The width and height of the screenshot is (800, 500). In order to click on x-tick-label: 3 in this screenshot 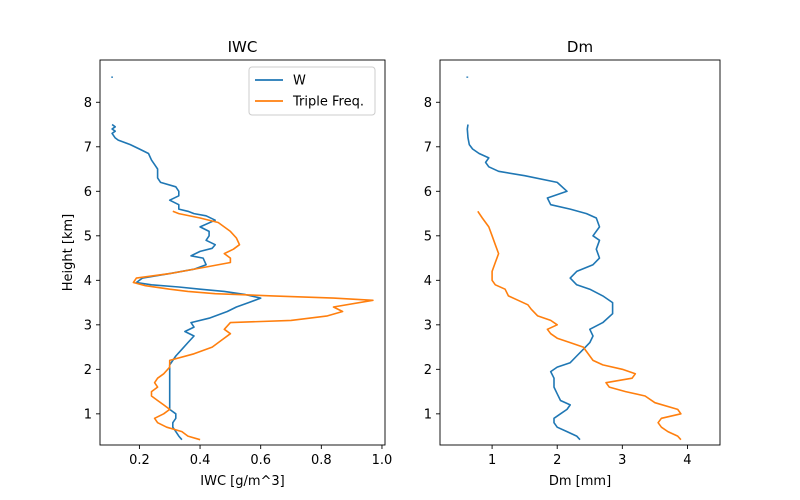, I will do `click(622, 460)`.